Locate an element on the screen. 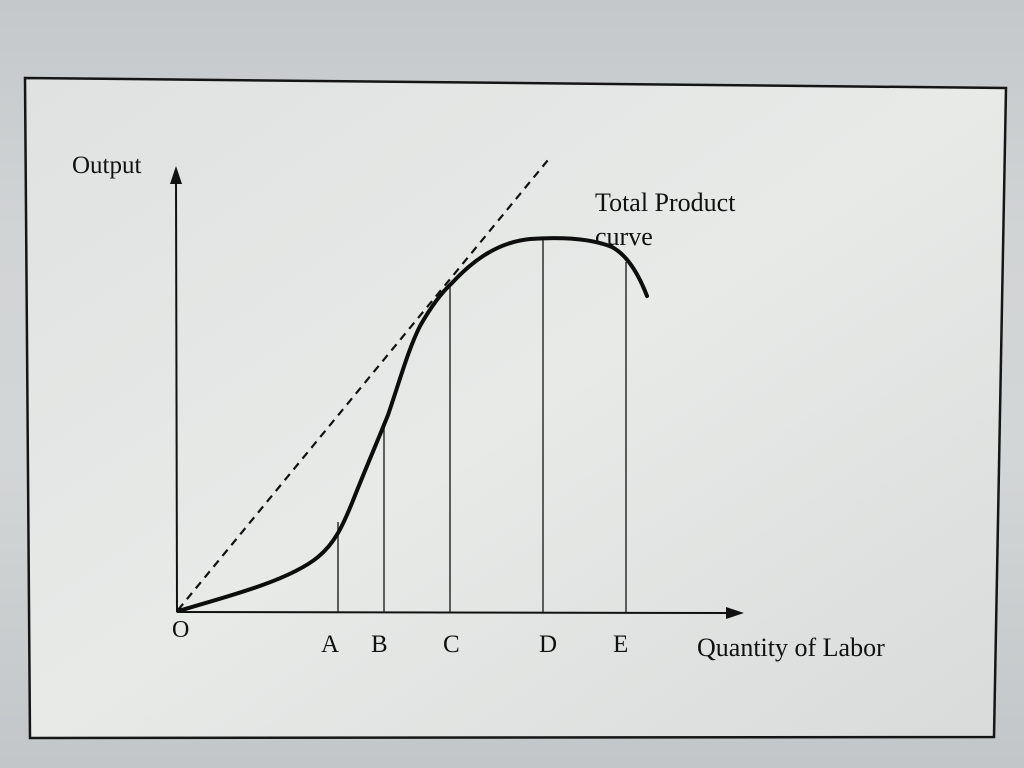 The width and height of the screenshot is (1024, 768). x-axis is located at coordinates (452, 612).